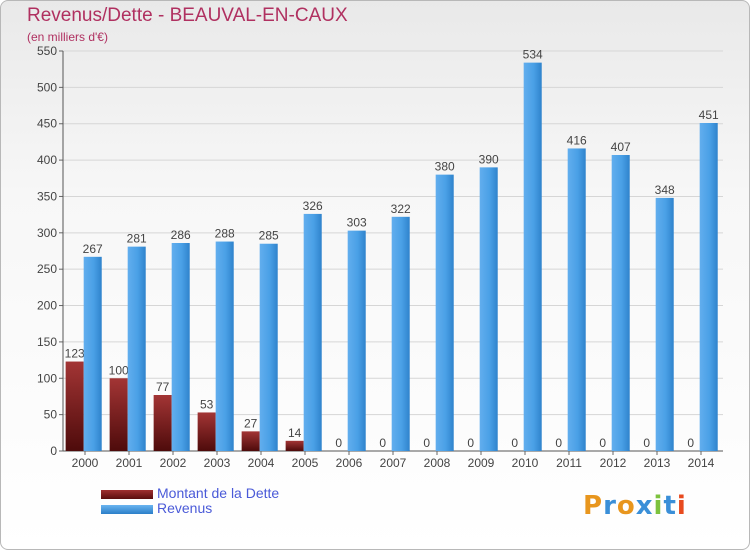 This screenshot has width=750, height=550. I want to click on x-tick-label: 2013, so click(657, 463).